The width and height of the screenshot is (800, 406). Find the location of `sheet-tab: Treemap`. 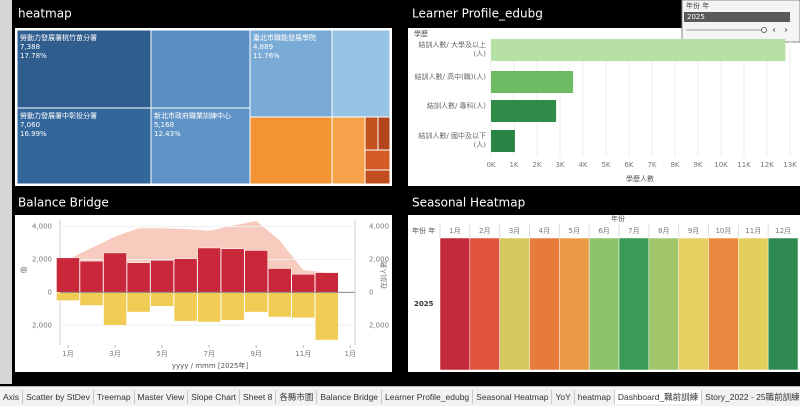

sheet-tab: Treemap is located at coordinates (114, 397).